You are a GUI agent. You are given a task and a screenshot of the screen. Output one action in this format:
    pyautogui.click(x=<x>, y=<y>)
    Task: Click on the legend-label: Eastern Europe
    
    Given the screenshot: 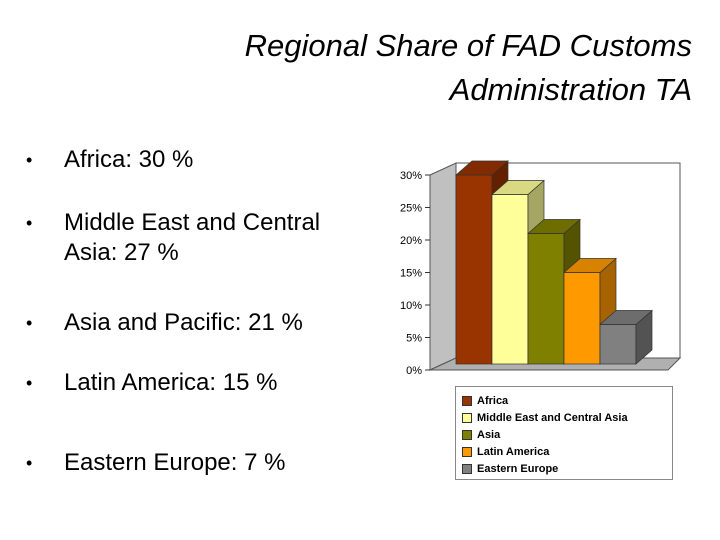 What is the action you would take?
    pyautogui.click(x=518, y=469)
    